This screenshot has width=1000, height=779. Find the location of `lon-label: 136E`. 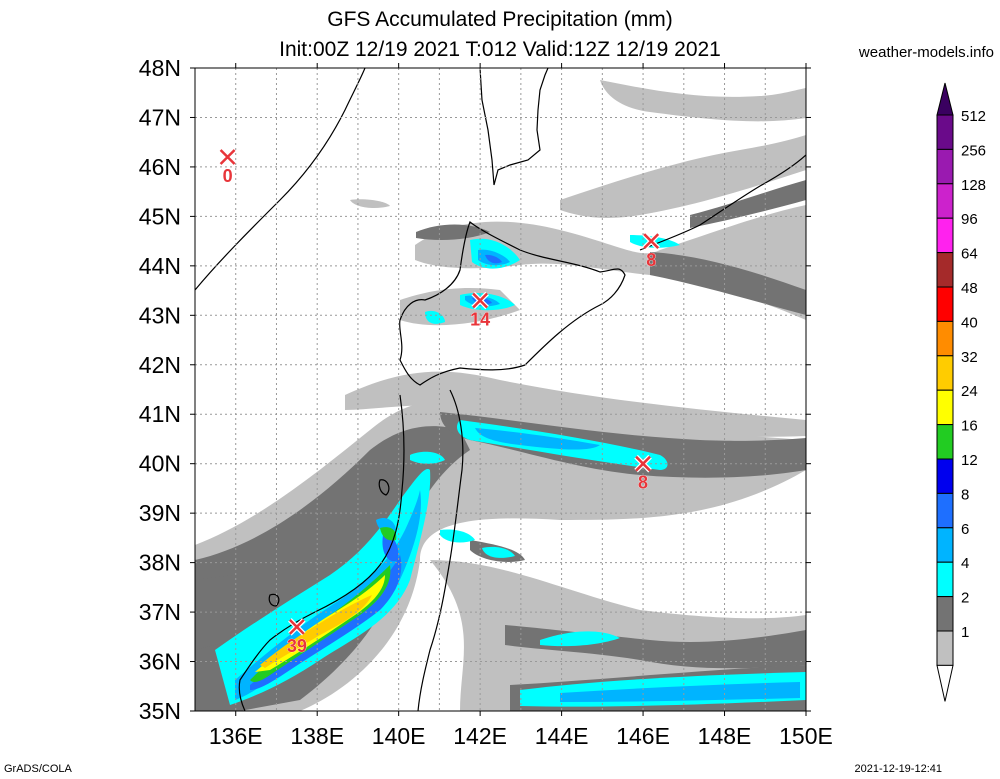

lon-label: 136E is located at coordinates (236, 736).